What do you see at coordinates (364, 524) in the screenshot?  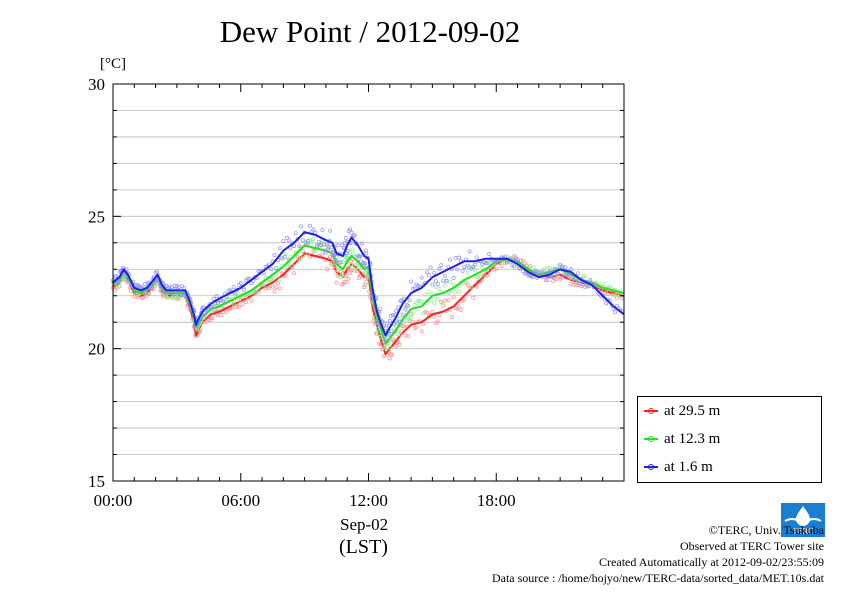 I see `x-axis-date: Sep-02` at bounding box center [364, 524].